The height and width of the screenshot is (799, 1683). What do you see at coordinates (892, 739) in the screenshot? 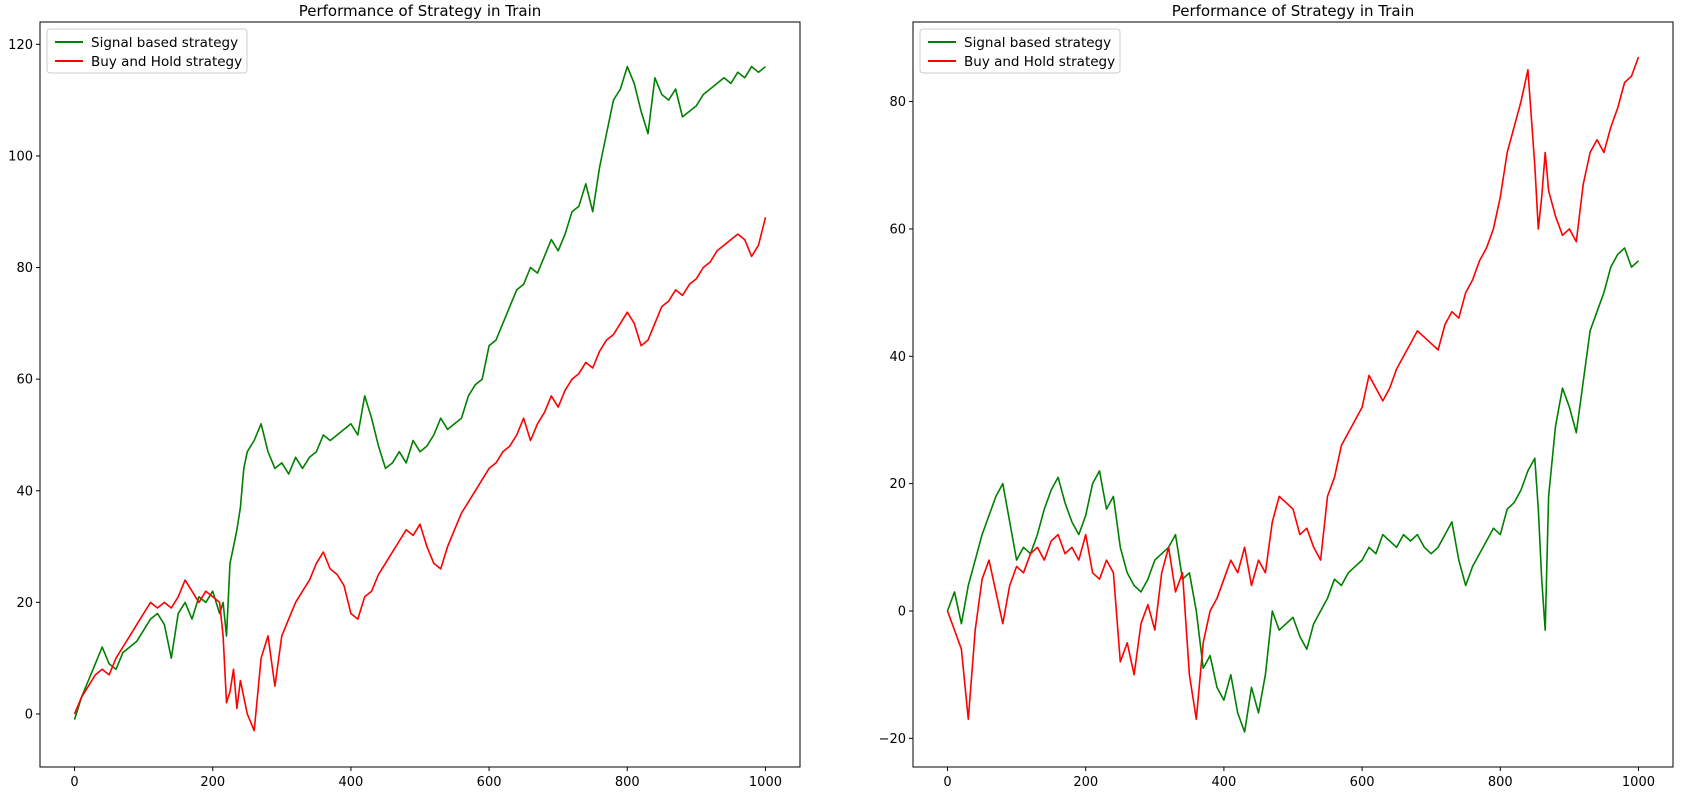
I see `y-tick-label: −20` at bounding box center [892, 739].